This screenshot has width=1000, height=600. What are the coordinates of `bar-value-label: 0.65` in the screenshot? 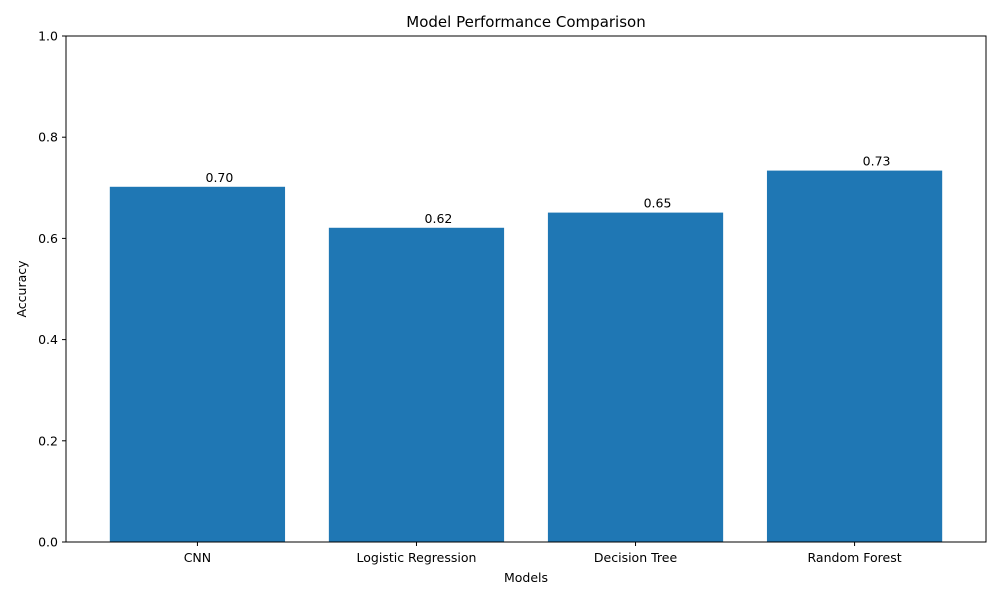 It's located at (658, 203).